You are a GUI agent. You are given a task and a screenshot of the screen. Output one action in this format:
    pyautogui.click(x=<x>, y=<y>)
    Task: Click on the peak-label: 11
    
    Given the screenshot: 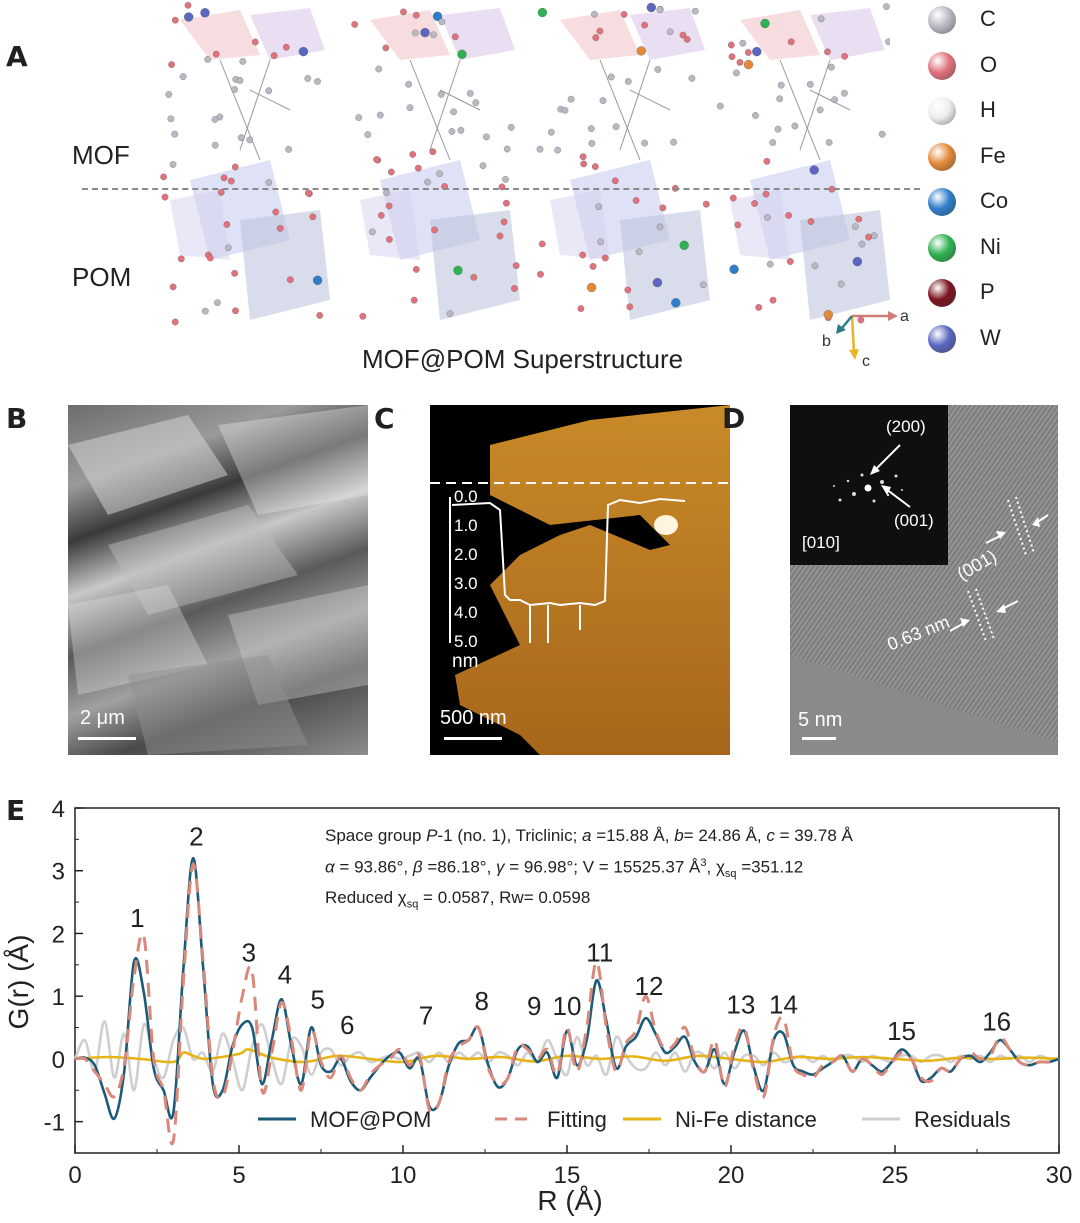 What is the action you would take?
    pyautogui.click(x=599, y=953)
    